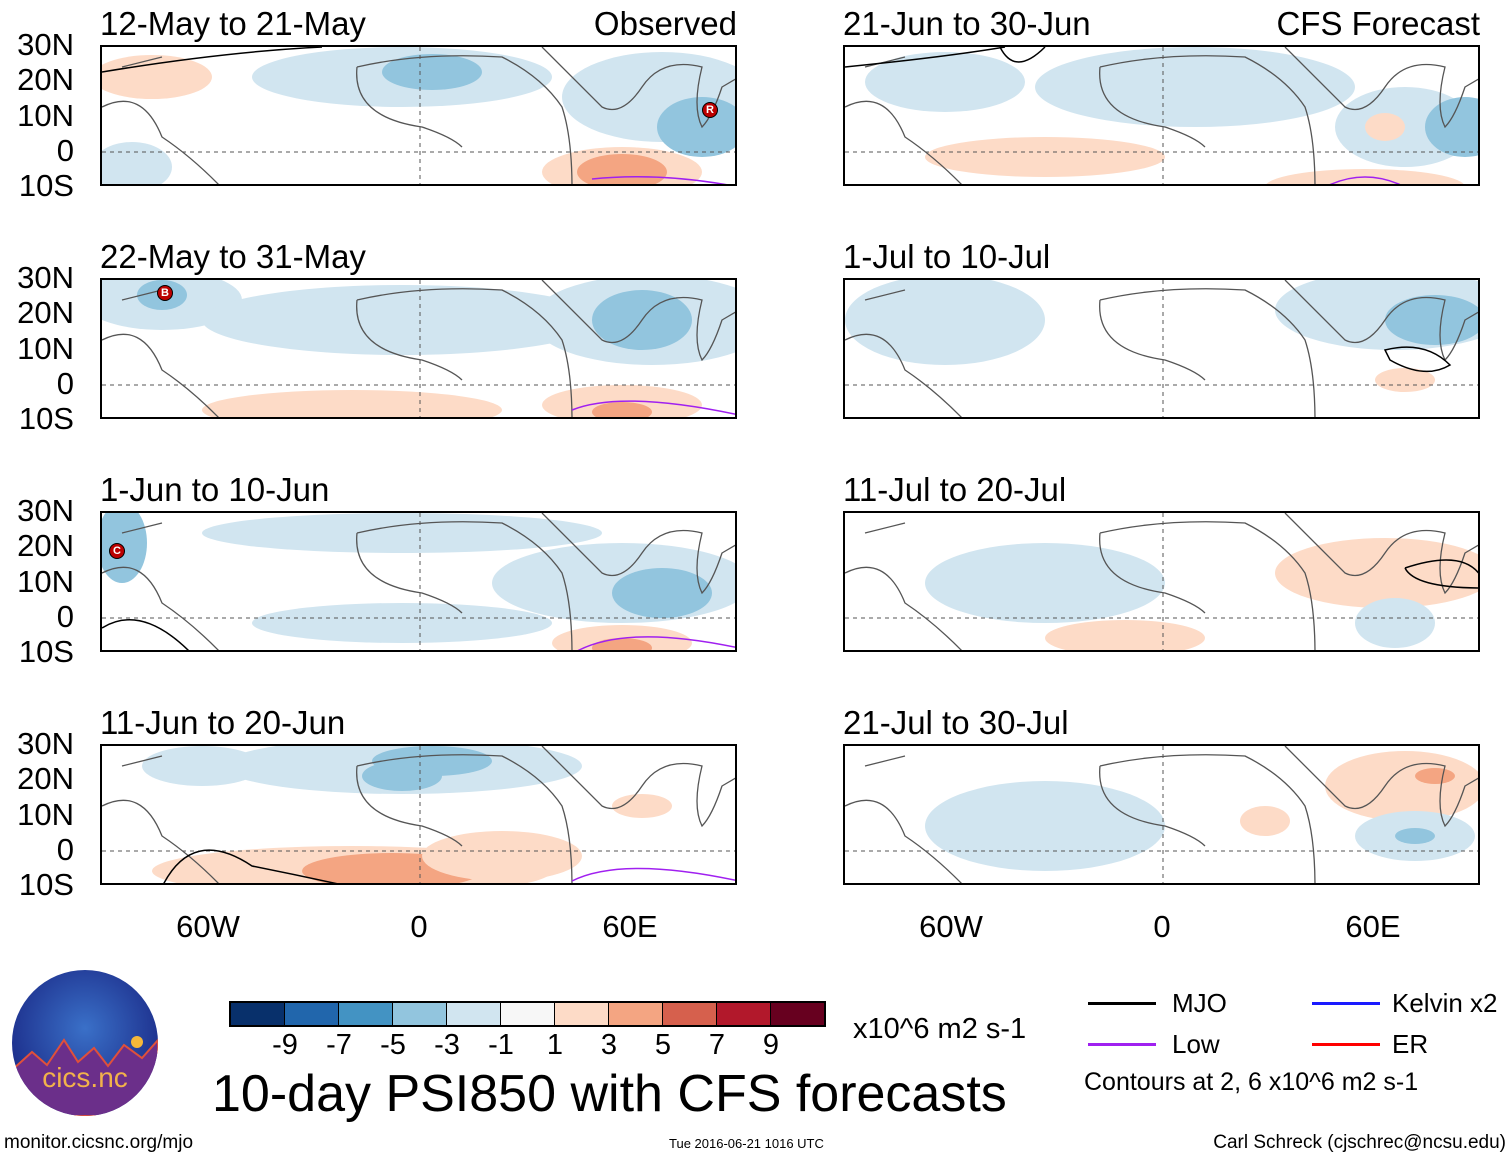 Image resolution: width=1510 pixels, height=1158 pixels. What do you see at coordinates (233, 256) in the screenshot?
I see `panel-title: 22-May to 31-May` at bounding box center [233, 256].